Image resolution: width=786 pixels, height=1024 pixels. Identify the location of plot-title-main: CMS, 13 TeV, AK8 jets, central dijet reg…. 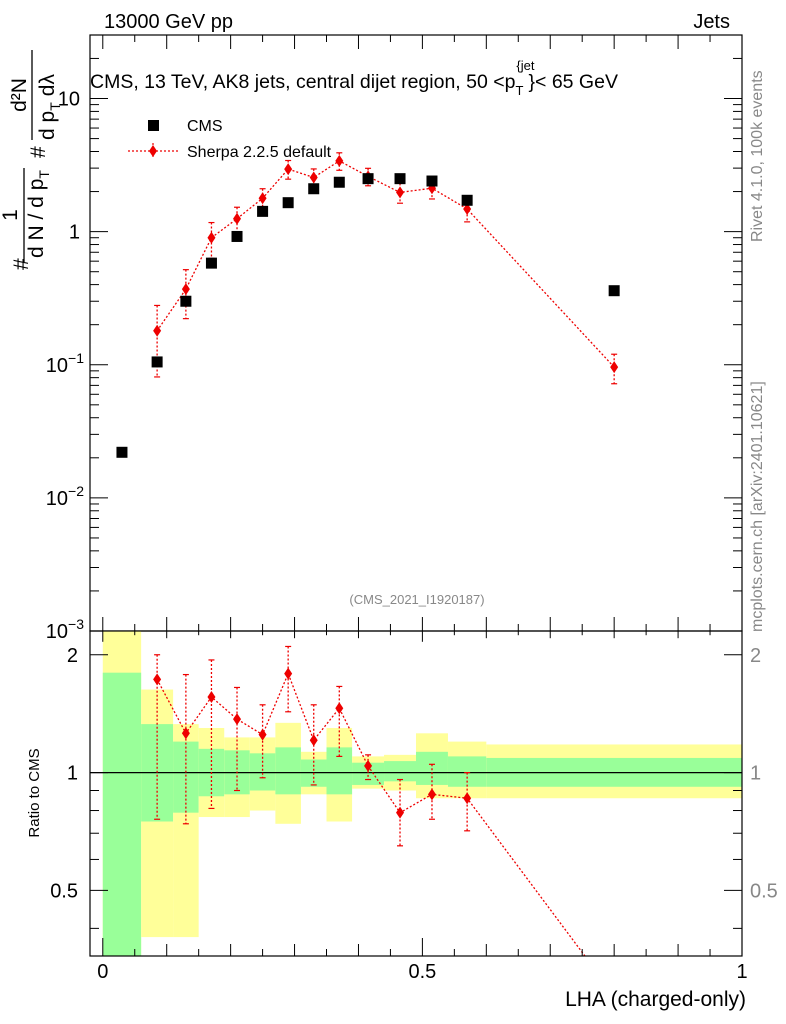
(303, 82).